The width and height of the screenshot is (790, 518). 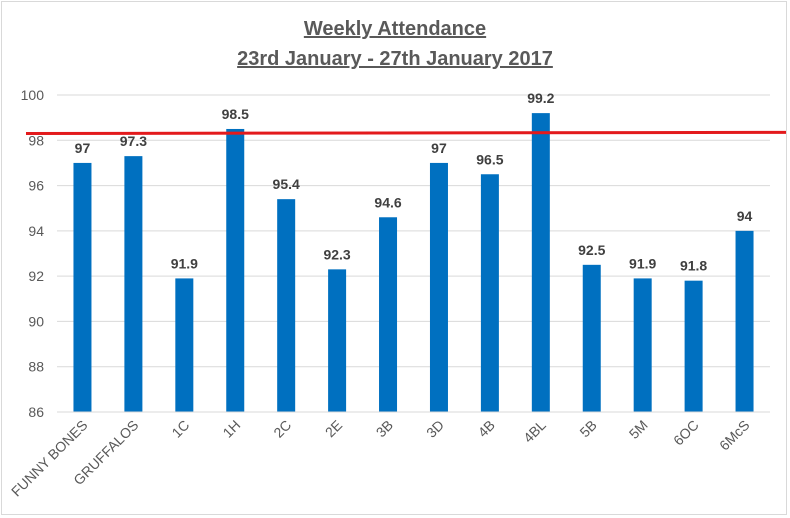 I want to click on y-tick-label: 98, so click(x=36, y=140).